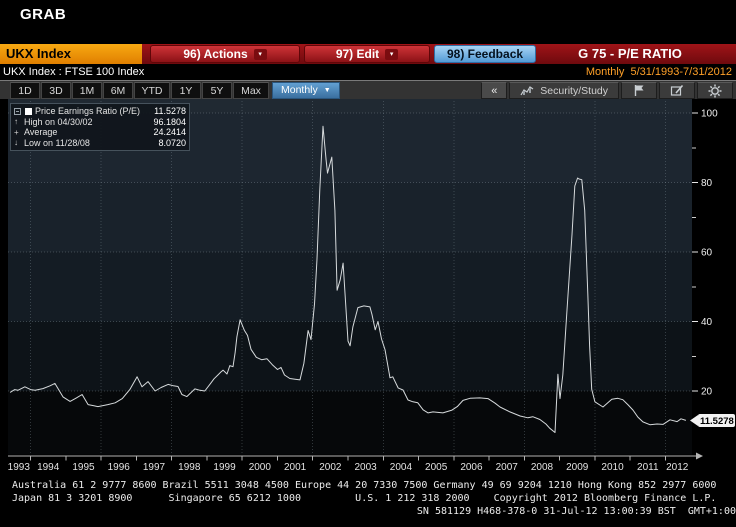 The width and height of the screenshot is (736, 527). Describe the element at coordinates (41, 132) in the screenshot. I see `average-label: Average` at that location.